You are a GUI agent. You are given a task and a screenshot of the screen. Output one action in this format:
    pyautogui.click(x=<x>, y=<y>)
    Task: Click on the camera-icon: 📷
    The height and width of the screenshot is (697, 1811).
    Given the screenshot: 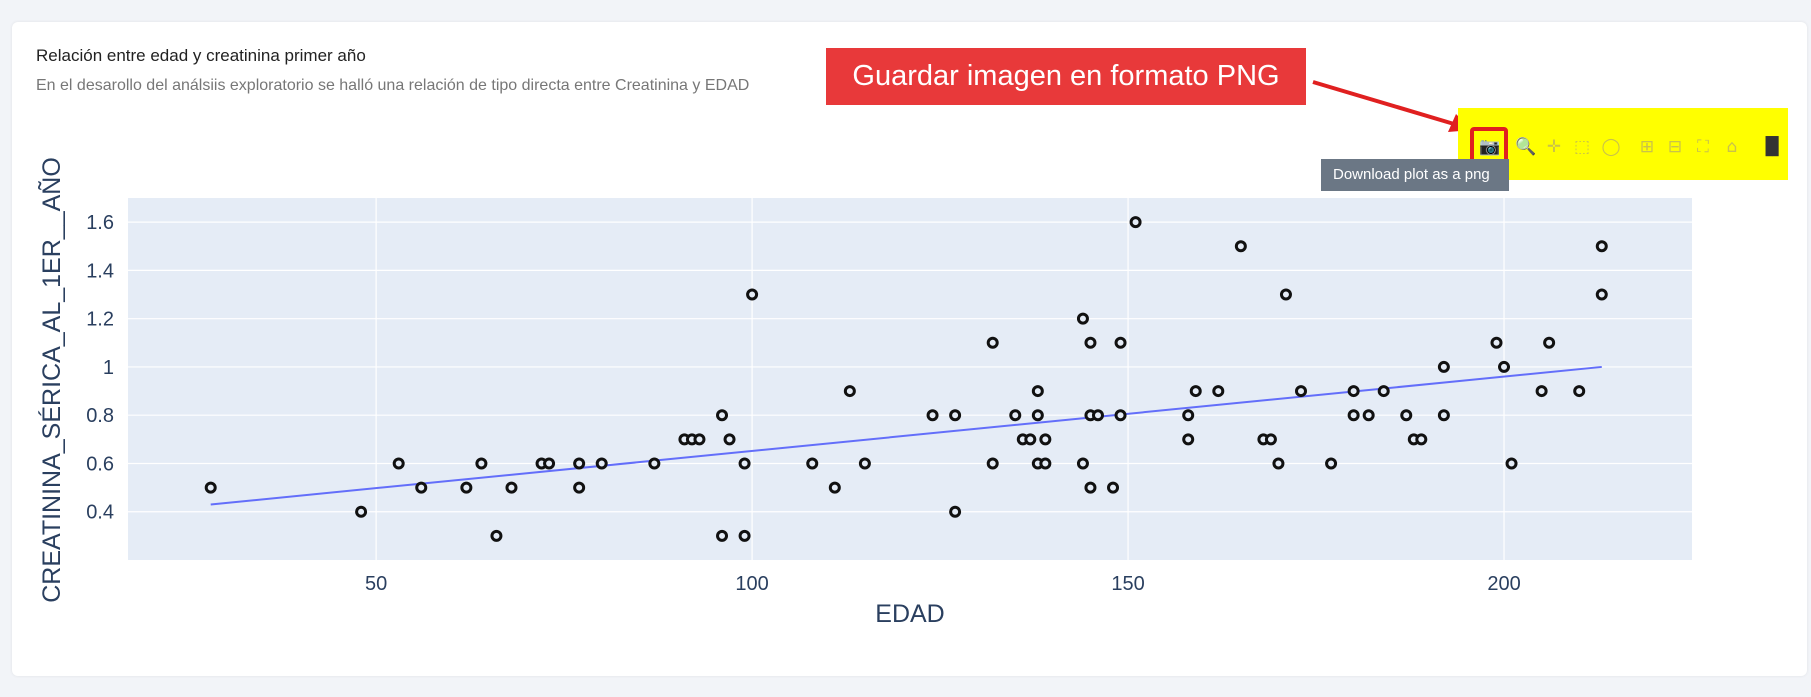 What is the action you would take?
    pyautogui.click(x=1490, y=147)
    